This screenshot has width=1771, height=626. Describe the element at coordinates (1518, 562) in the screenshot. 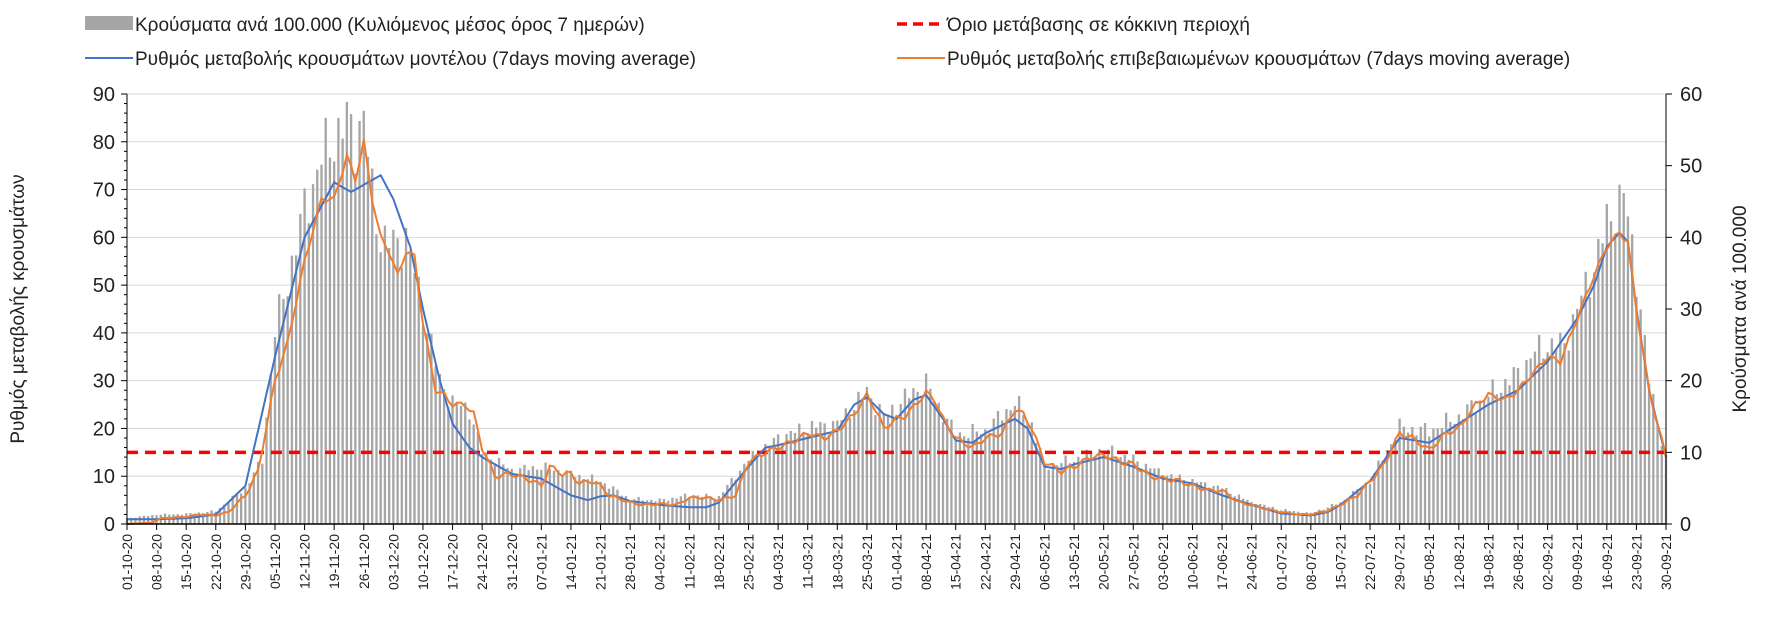

I see `x-tick-label: 26-08-21` at that location.